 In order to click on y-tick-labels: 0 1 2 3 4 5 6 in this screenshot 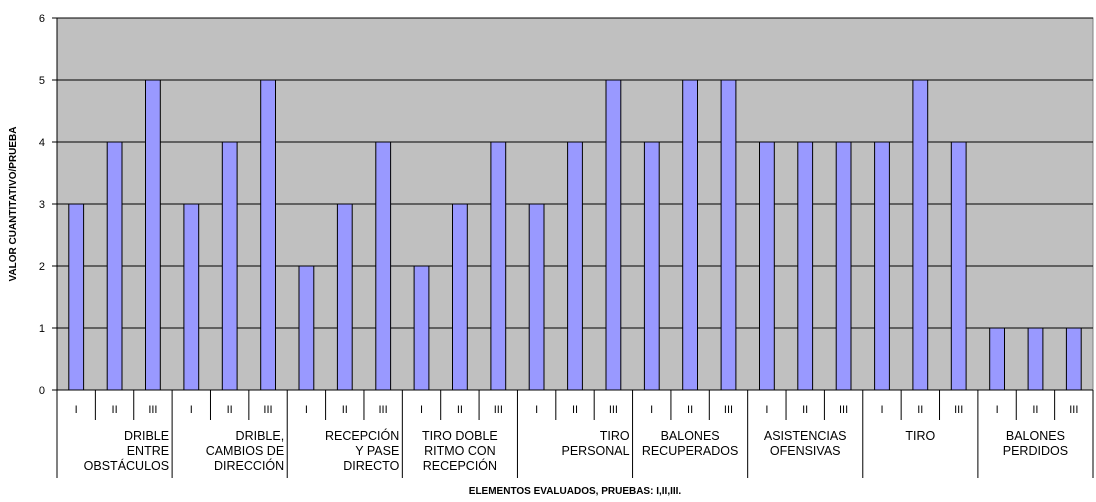, I will do `click(42, 205)`.